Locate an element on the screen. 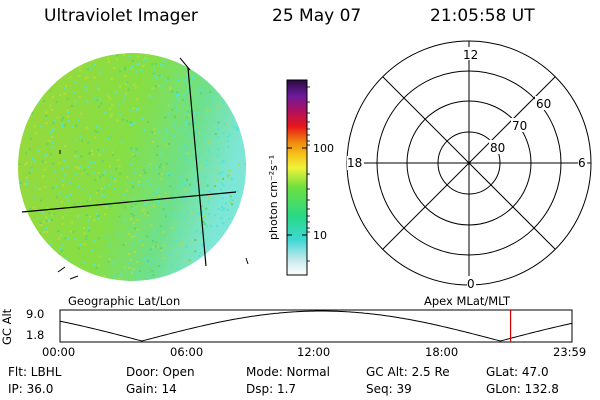 Image resolution: width=600 pixels, height=400 pixels. mlt-label-18: 18 is located at coordinates (354, 163).